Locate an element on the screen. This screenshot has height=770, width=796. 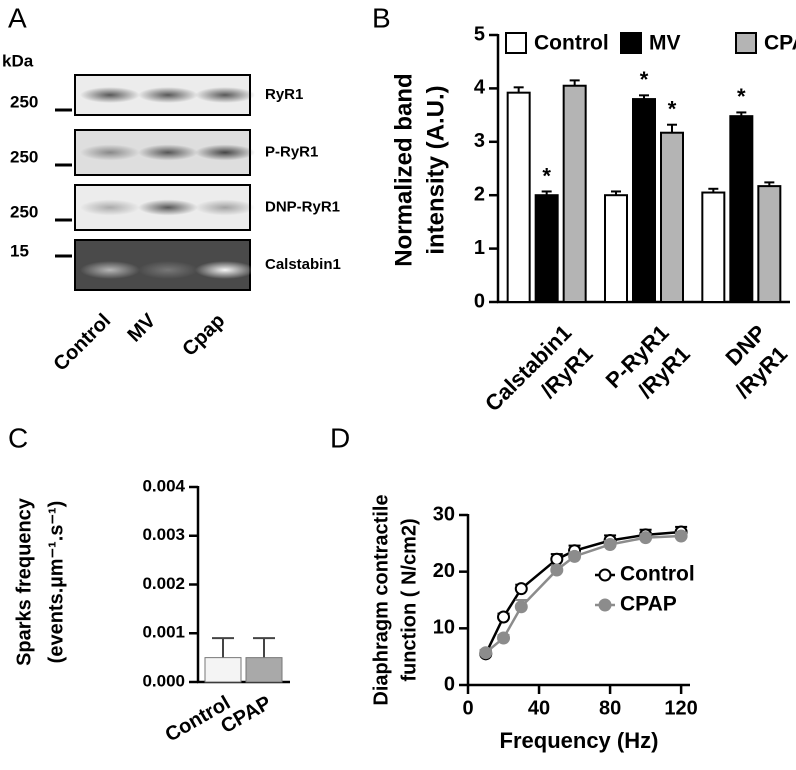
y-tick-label: 0.001 is located at coordinates (163, 632).